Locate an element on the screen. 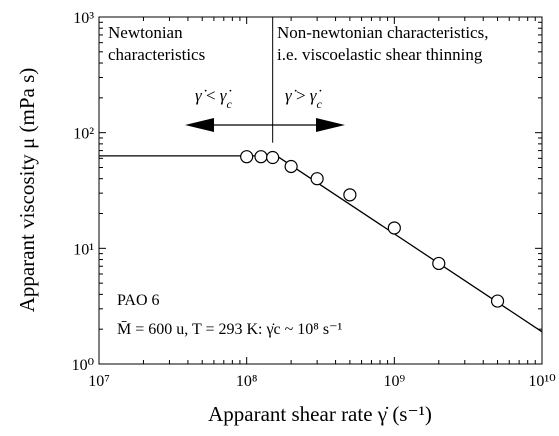 The image size is (559, 436). regime-condition-left: γ̇ < γ̇c is located at coordinates (214, 98).